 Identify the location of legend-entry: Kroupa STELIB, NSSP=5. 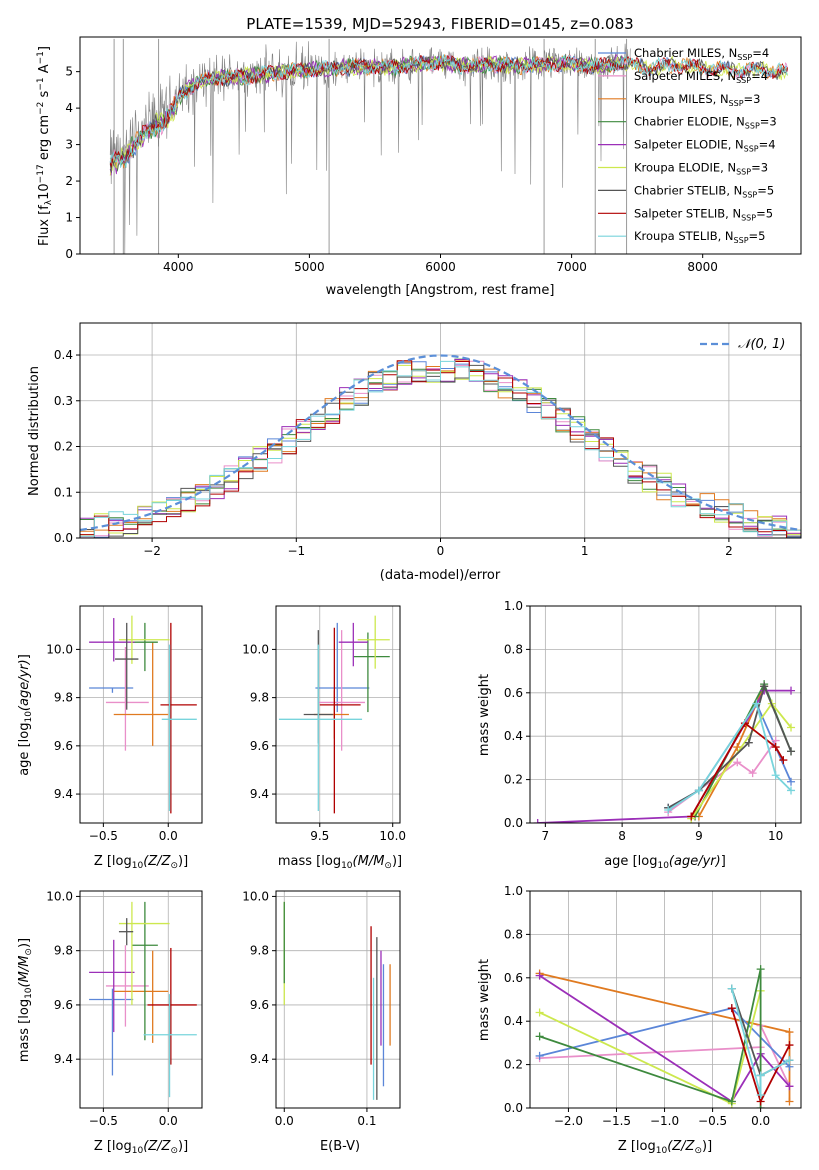
(699, 237).